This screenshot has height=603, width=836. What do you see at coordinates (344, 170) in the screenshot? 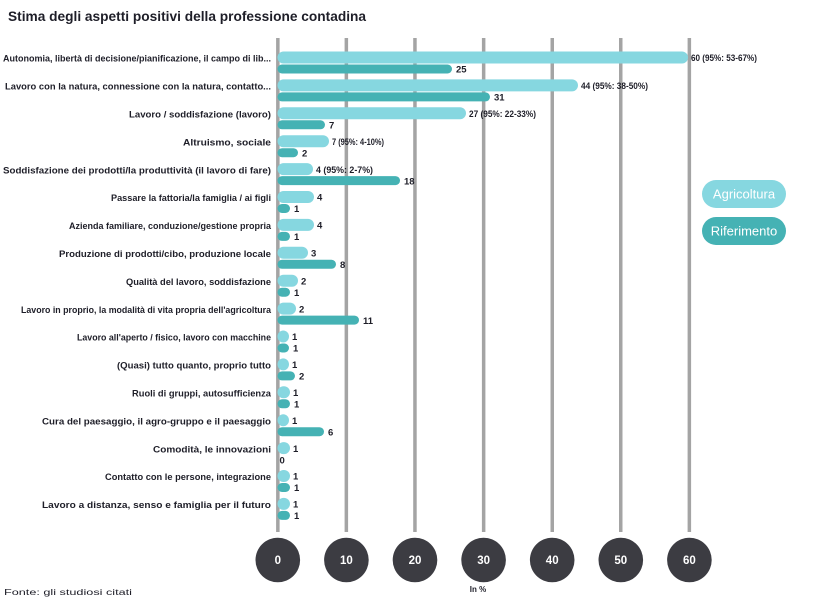
I see `svg-text: 4 (95%: 2-7%)` at bounding box center [344, 170].